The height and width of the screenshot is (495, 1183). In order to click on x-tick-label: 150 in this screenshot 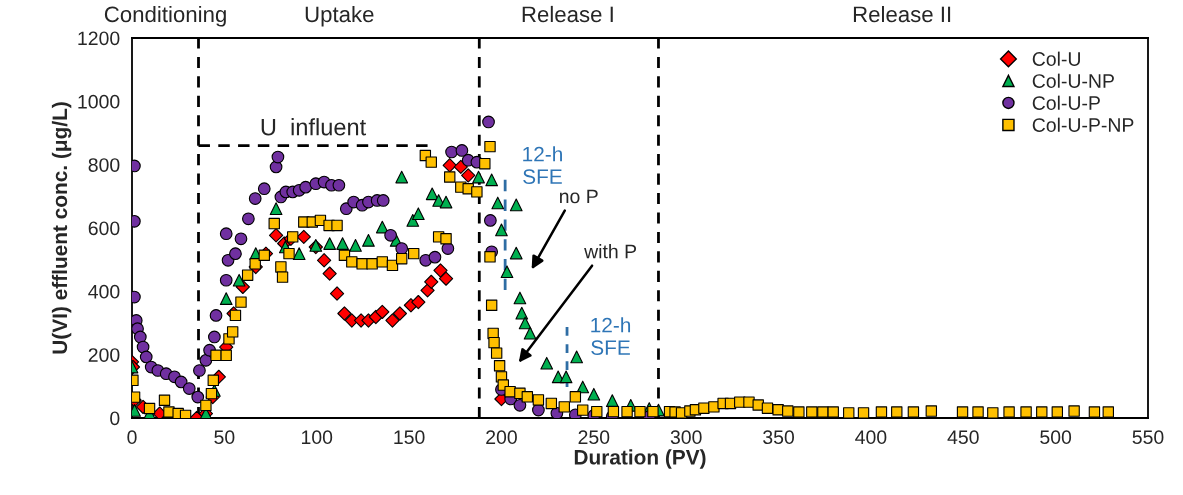, I will do `click(409, 437)`.